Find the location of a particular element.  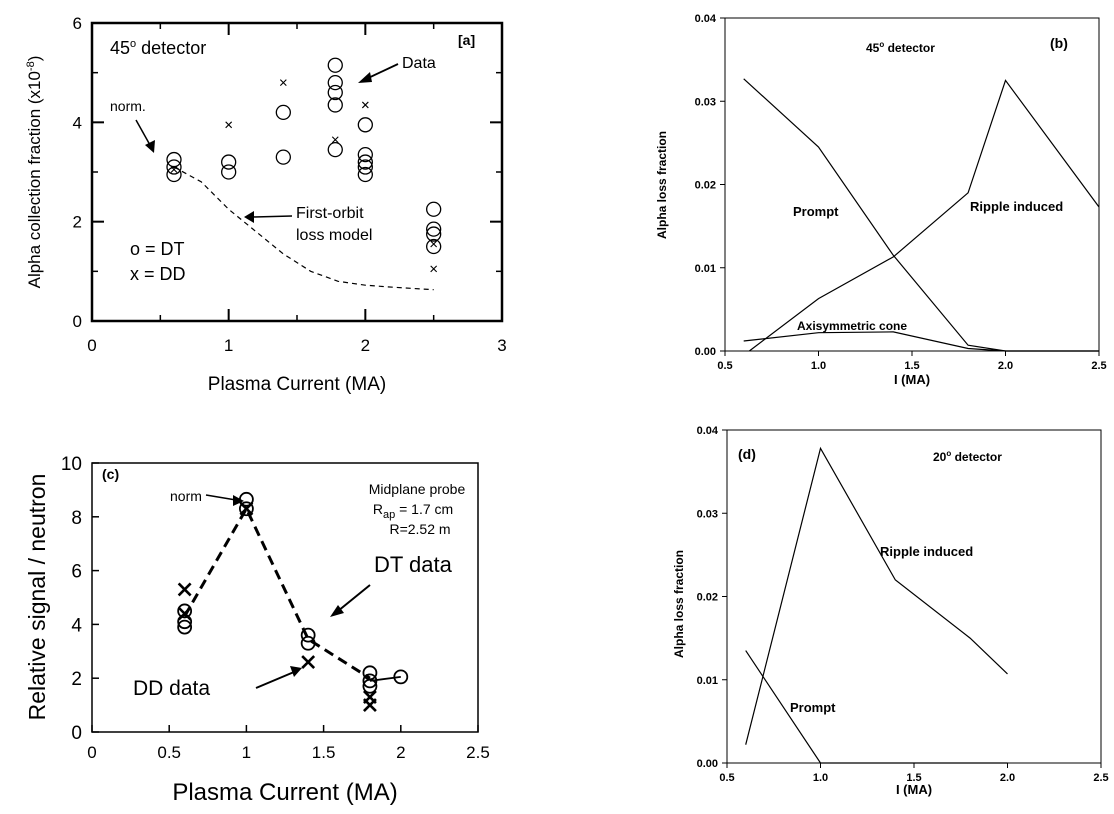

plot-frame-b is located at coordinates (912, 184).